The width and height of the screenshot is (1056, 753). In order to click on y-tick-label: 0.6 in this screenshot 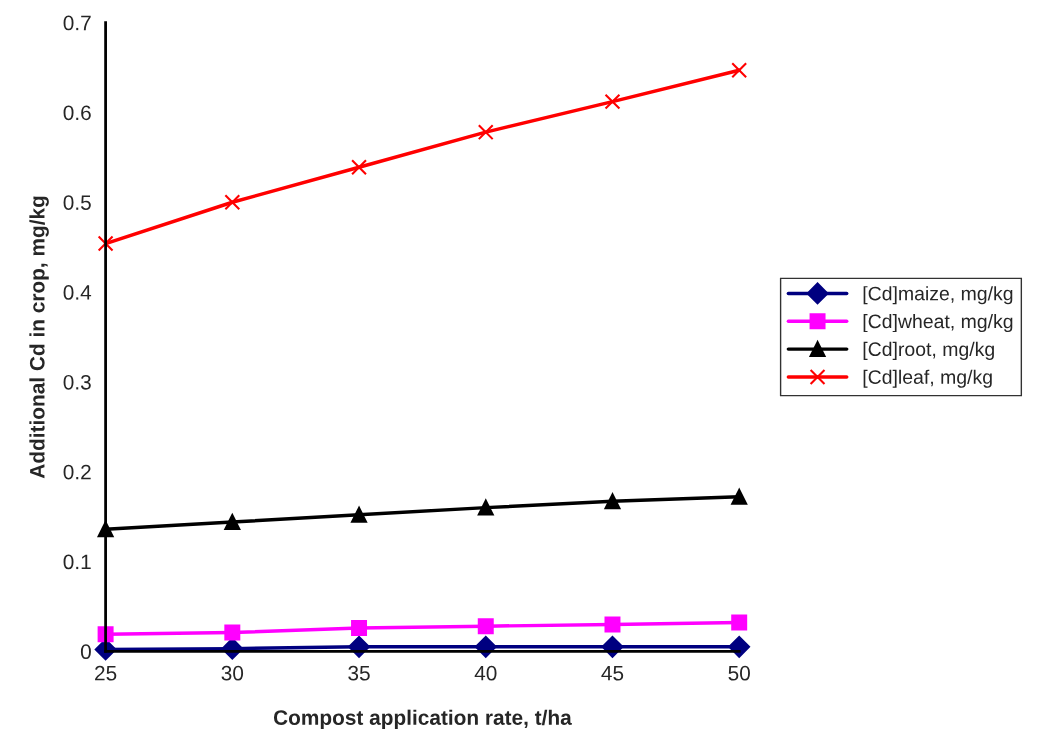, I will do `click(77, 113)`.